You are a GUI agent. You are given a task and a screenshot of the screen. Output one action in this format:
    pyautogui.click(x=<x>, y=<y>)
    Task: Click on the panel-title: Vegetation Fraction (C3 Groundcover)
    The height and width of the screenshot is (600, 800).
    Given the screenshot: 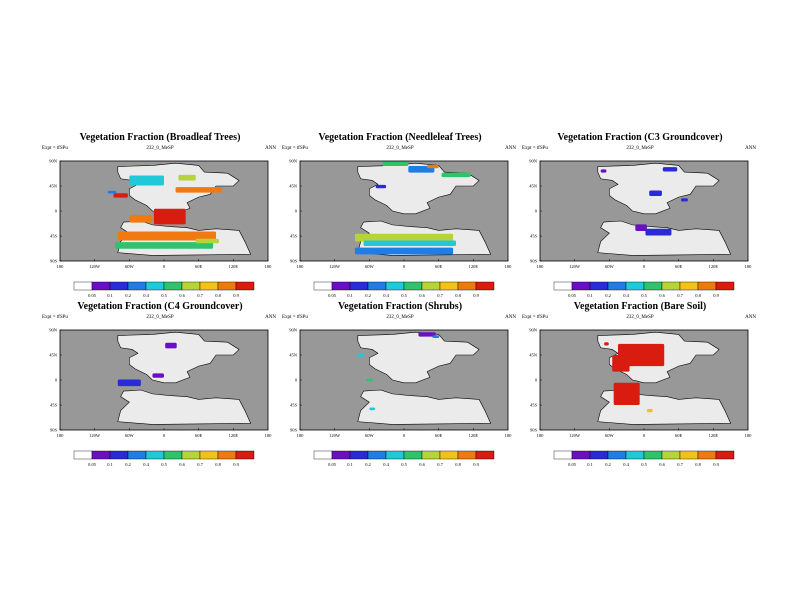 What is the action you would take?
    pyautogui.click(x=640, y=137)
    